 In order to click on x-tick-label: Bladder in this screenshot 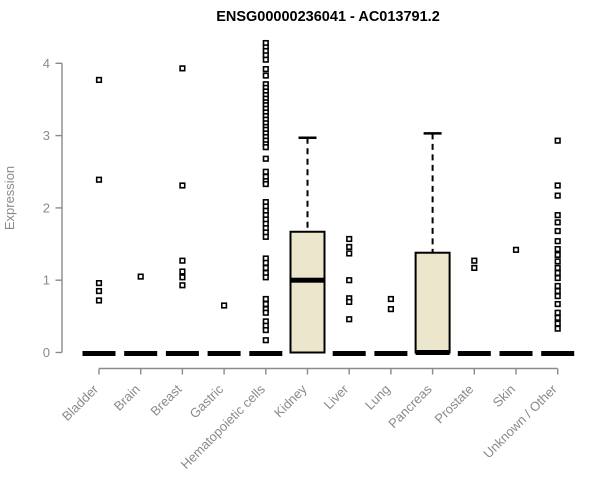, I will do `click(80, 402)`.